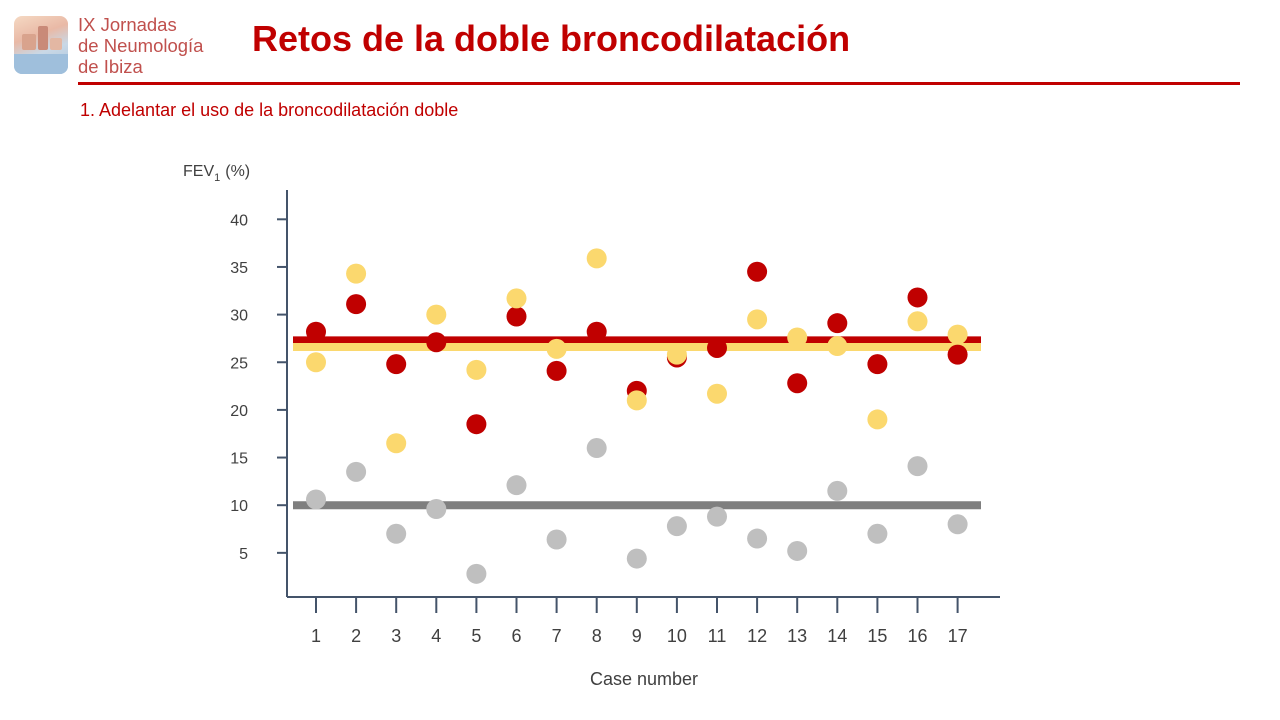 The image size is (1280, 720). What do you see at coordinates (258, 387) in the screenshot?
I see `y-ticks: 5 10 15 20 25 30 35 40` at bounding box center [258, 387].